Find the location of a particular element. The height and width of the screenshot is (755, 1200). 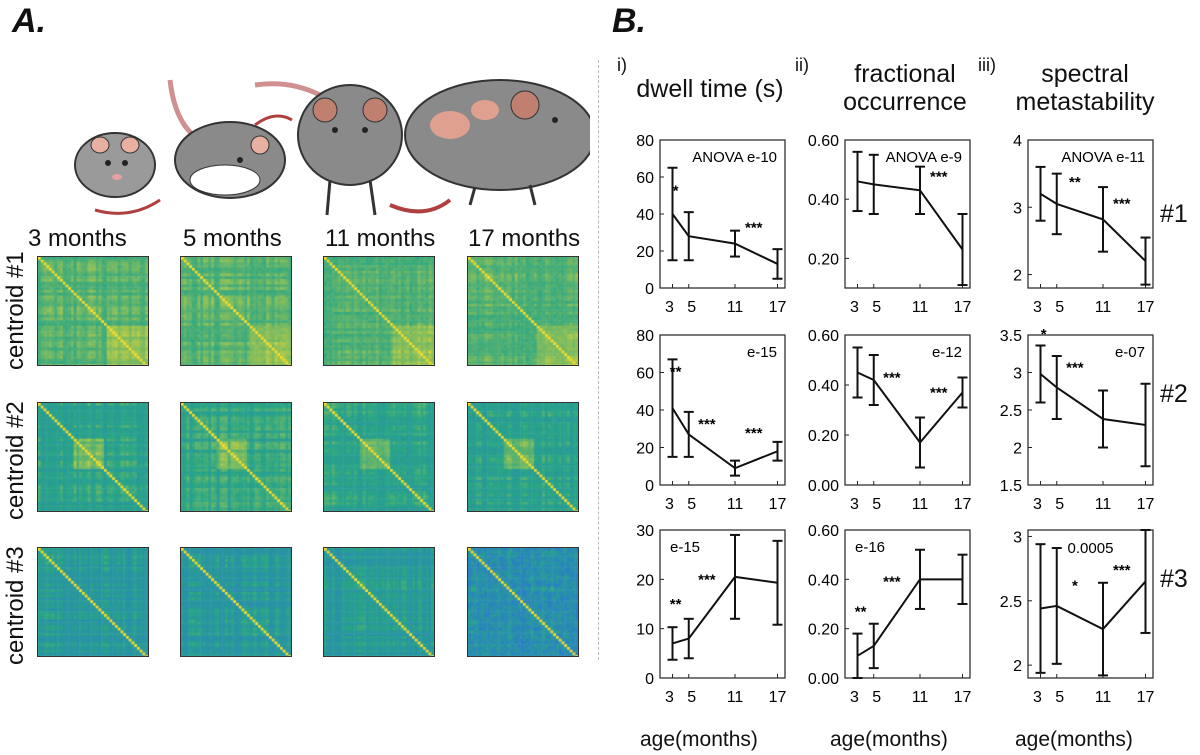

row-label-2: #2 is located at coordinates (1174, 394).